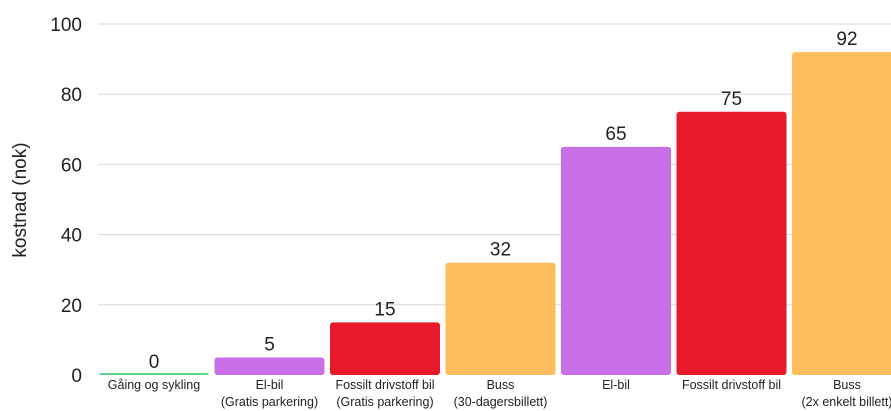 The image size is (891, 411). I want to click on data-label: 65, so click(615, 134).